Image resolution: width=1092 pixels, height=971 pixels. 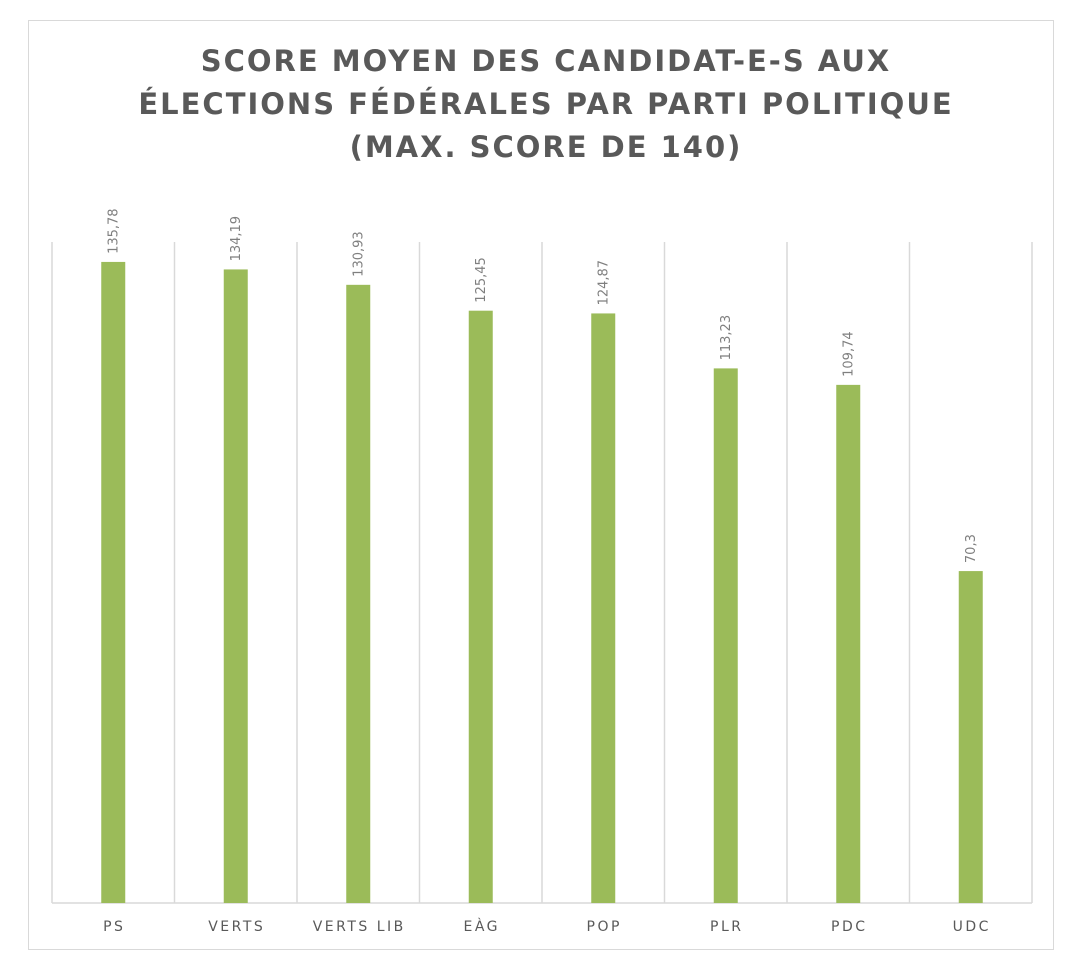 I want to click on data-label-udc: 70,3, so click(x=971, y=548).